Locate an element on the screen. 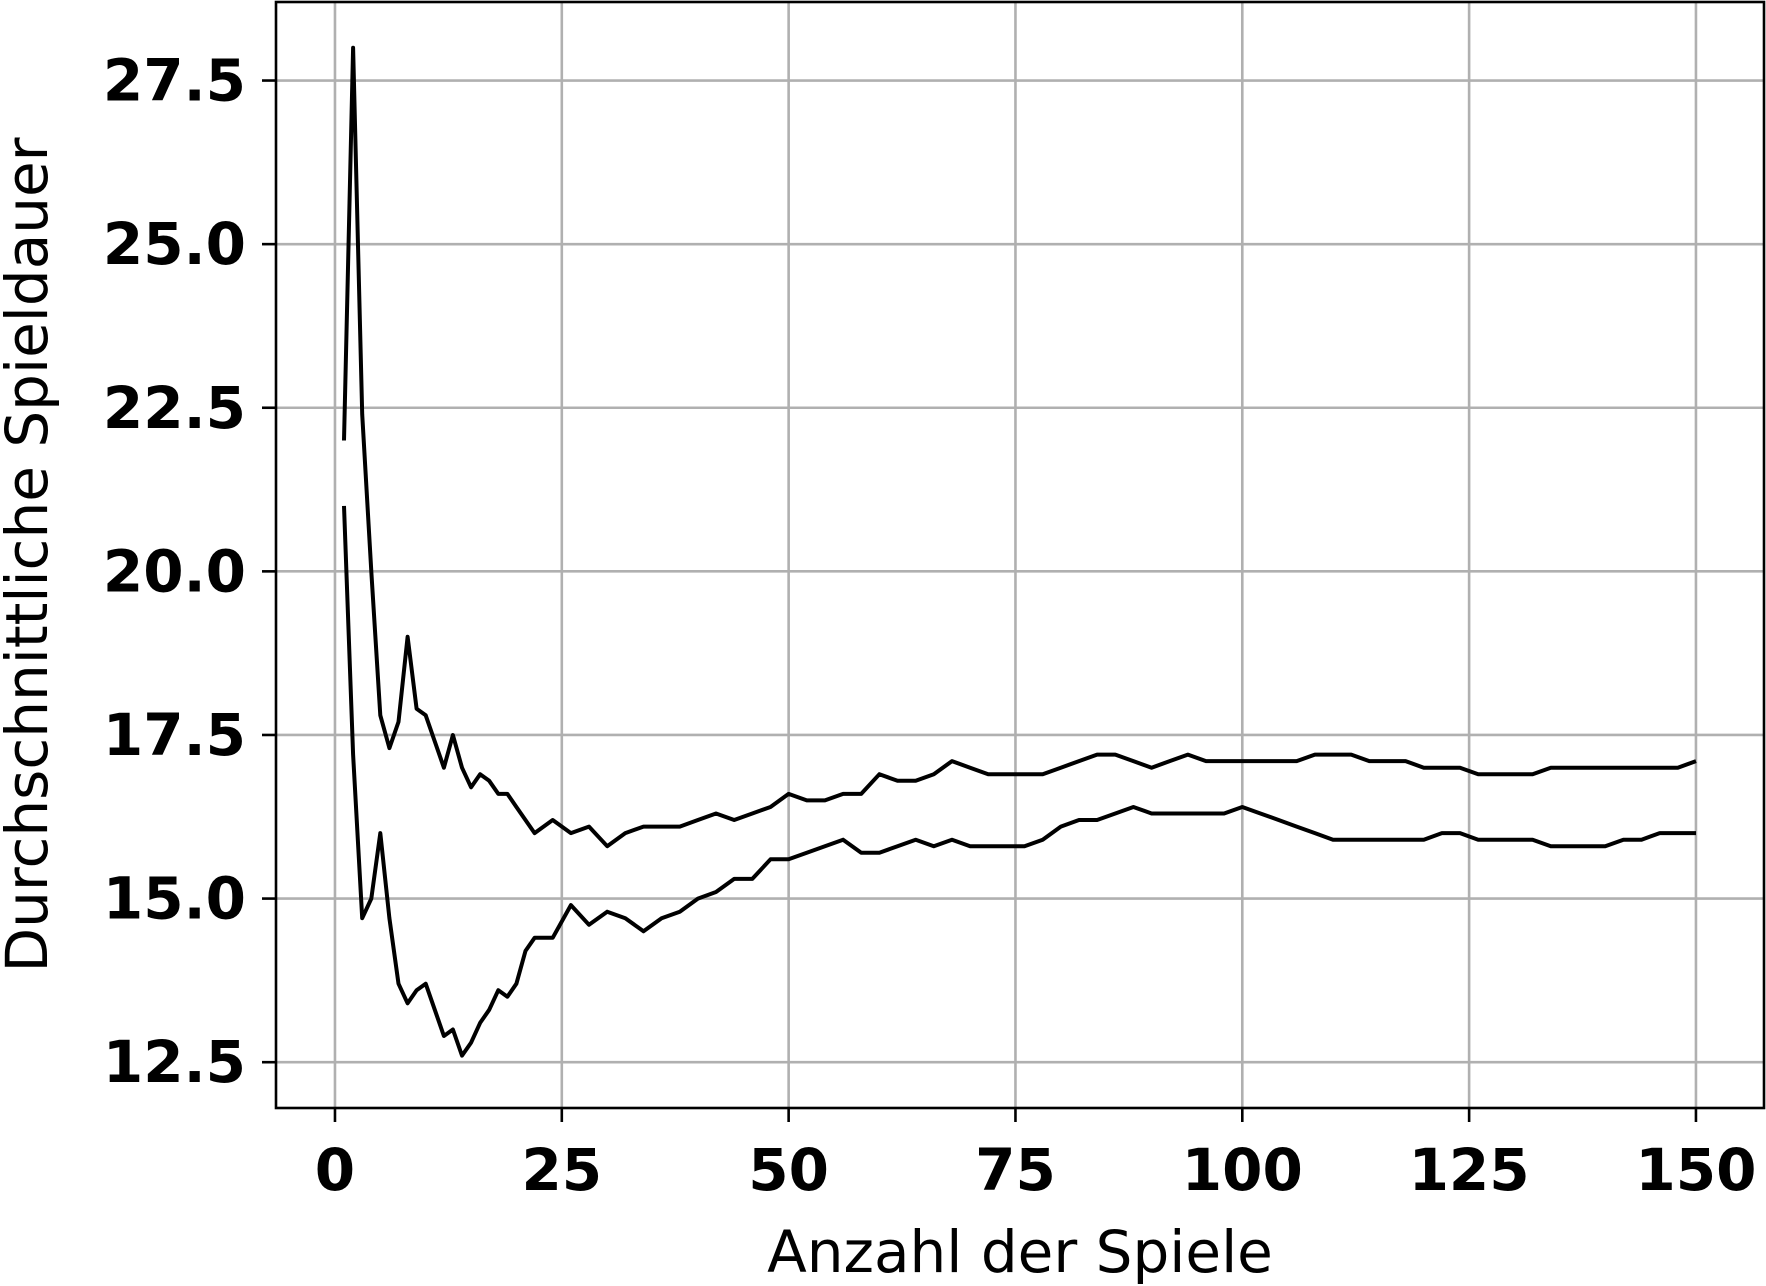 The image size is (1766, 1286). x-tick-label: 50 is located at coordinates (788, 1170).